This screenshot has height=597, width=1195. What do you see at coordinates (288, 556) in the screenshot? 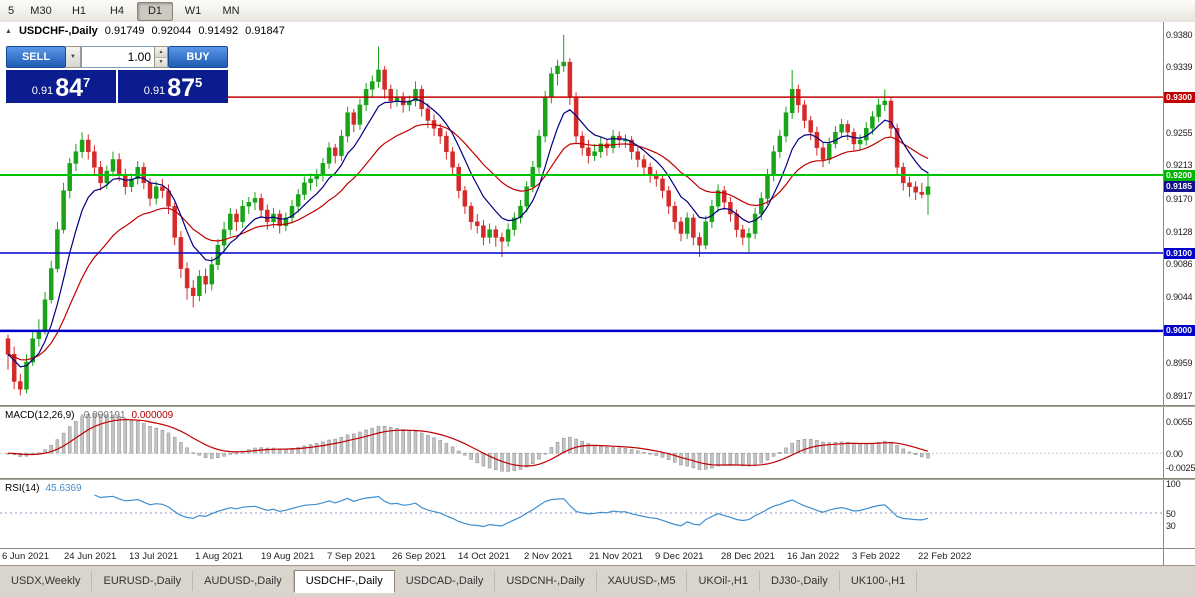
I see `time-axis-label: 19 Aug 2021` at bounding box center [288, 556].